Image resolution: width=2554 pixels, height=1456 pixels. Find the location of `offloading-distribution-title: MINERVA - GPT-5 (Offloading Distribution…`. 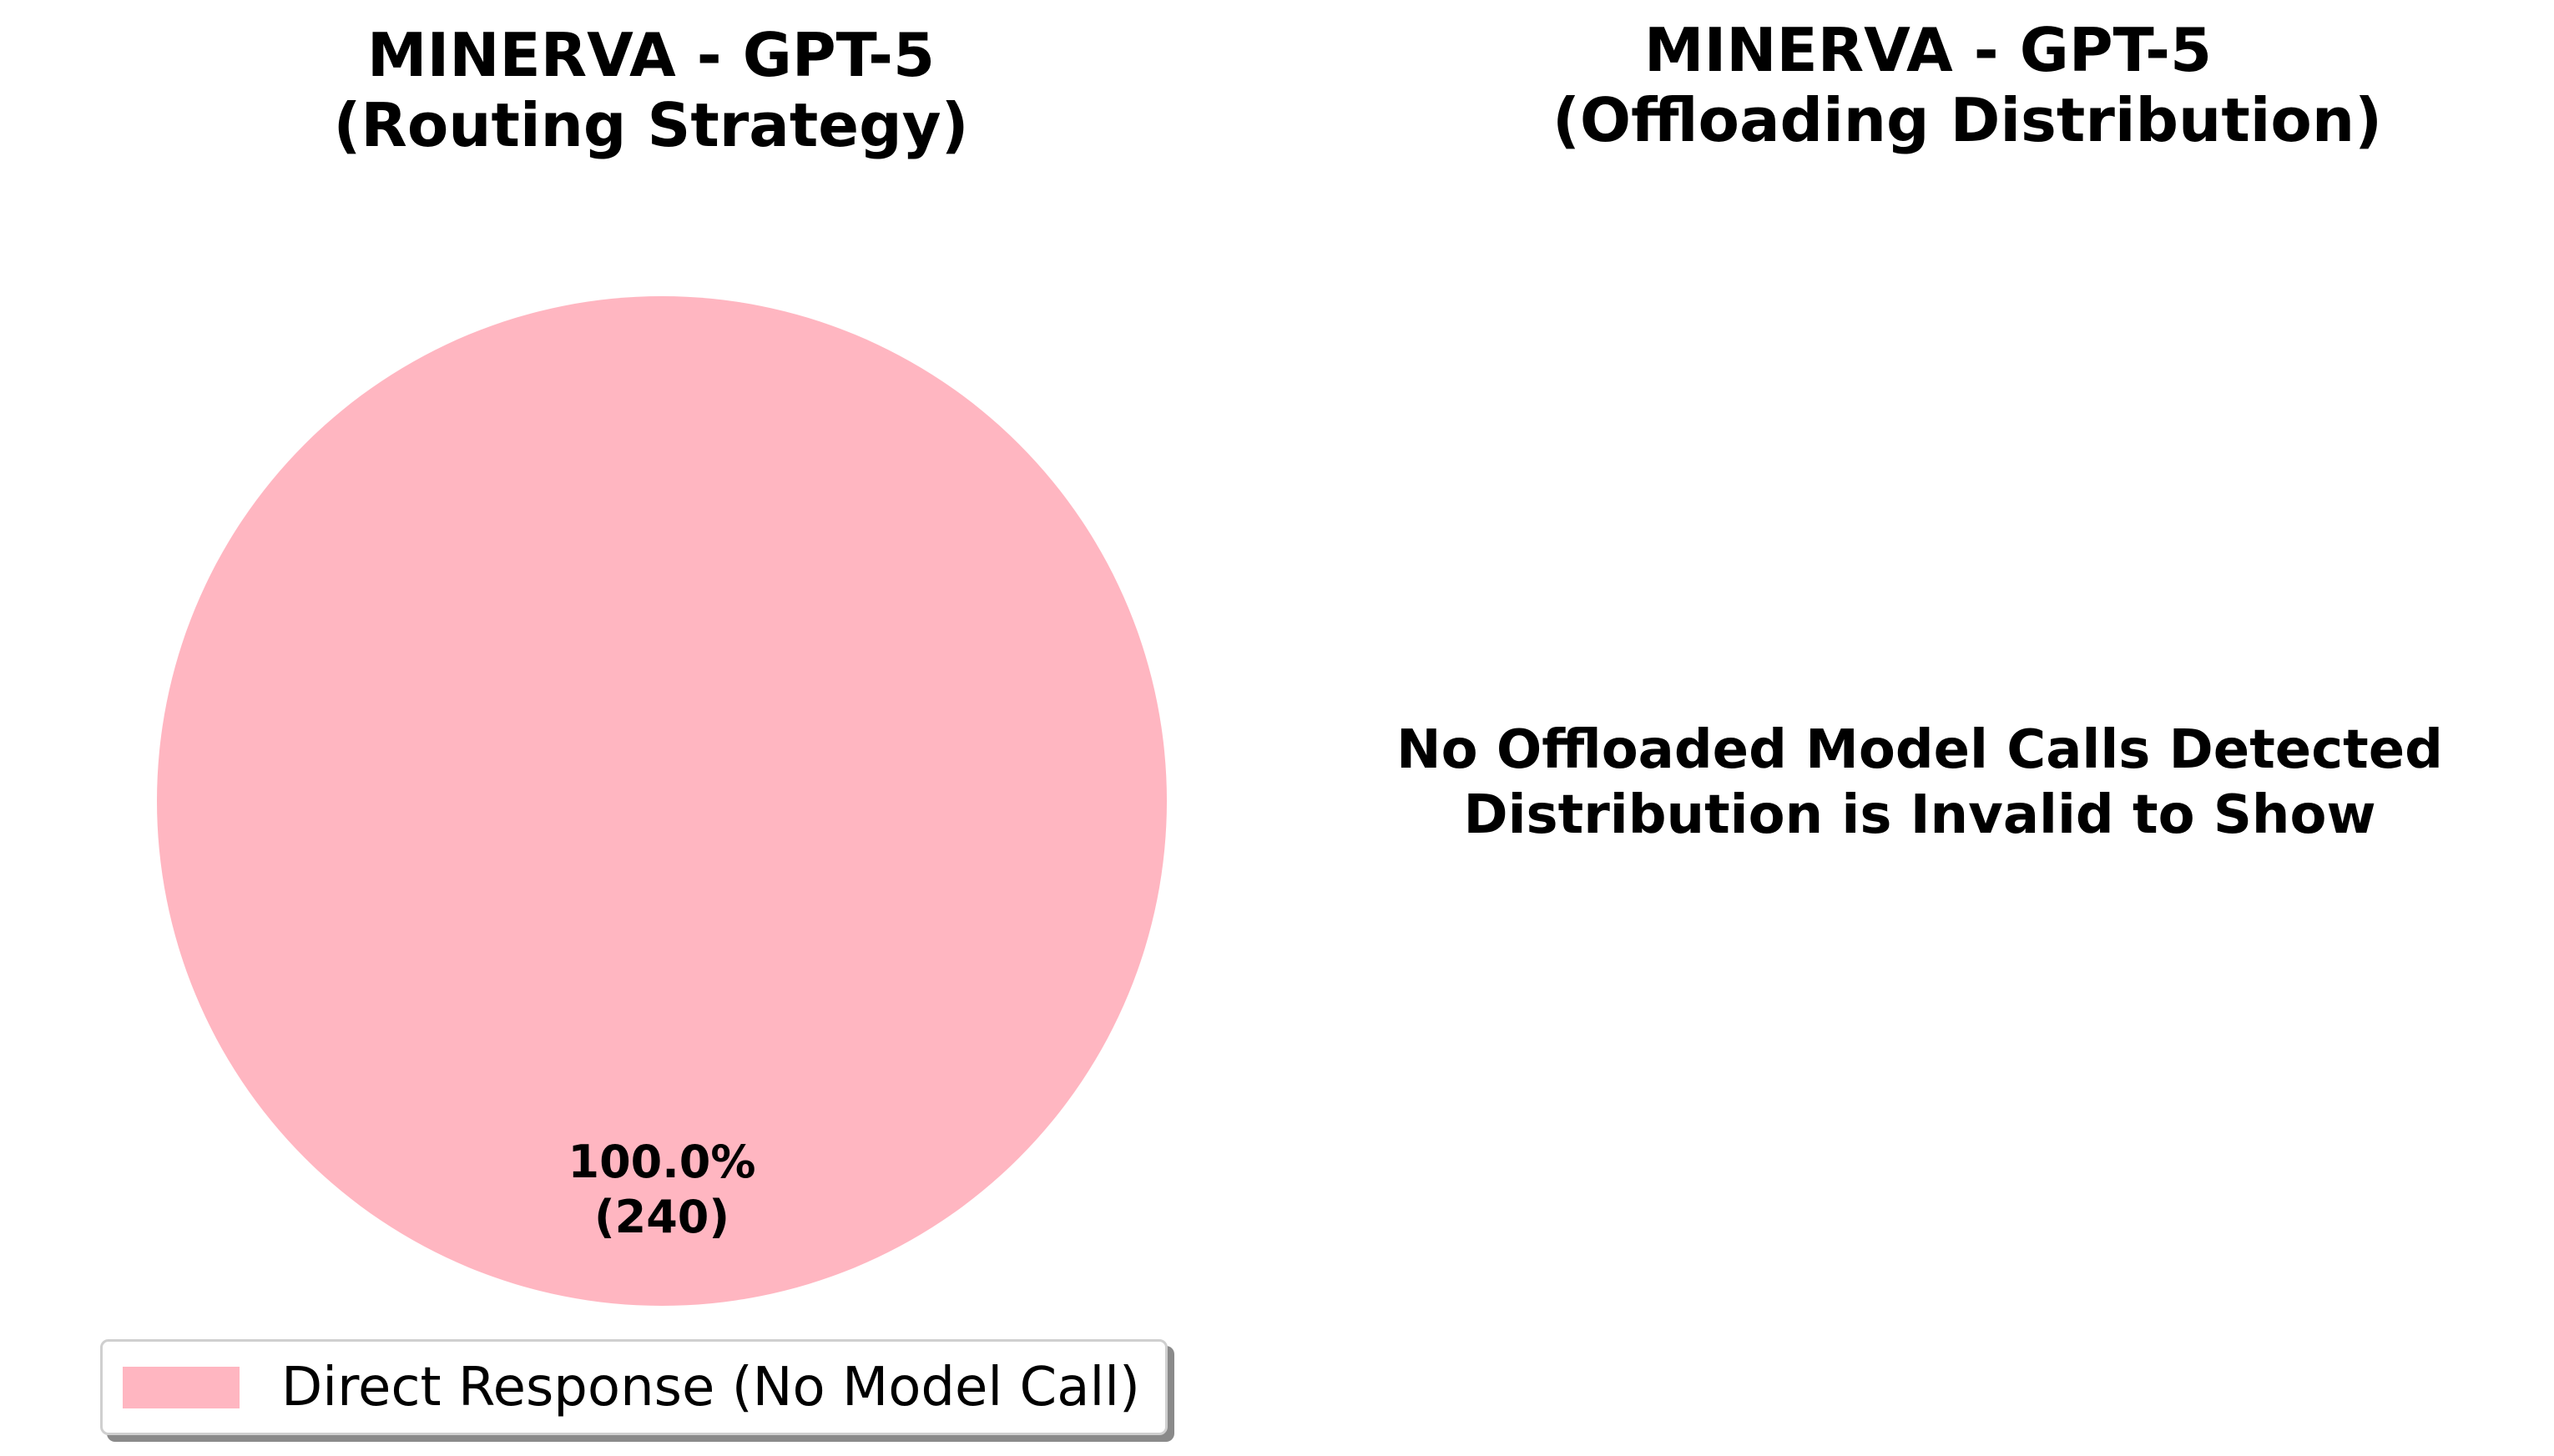

offloading-distribution-title: MINERVA - GPT-5 (Offloading Distribution… is located at coordinates (1967, 85).